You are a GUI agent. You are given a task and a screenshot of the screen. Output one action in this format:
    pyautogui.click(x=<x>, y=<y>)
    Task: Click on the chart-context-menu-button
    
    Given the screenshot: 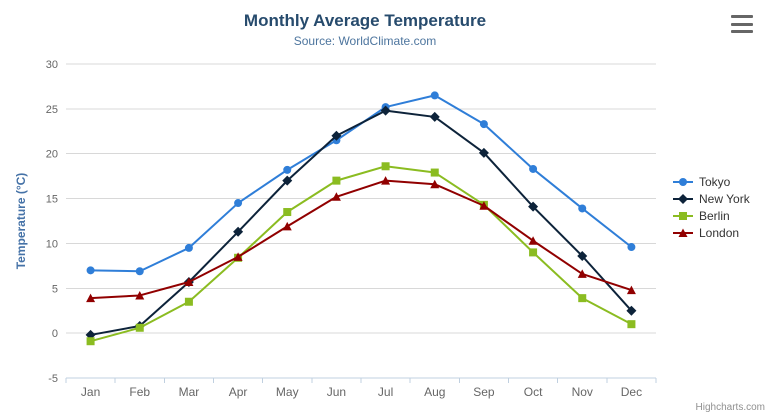 What is the action you would take?
    pyautogui.click(x=742, y=24)
    